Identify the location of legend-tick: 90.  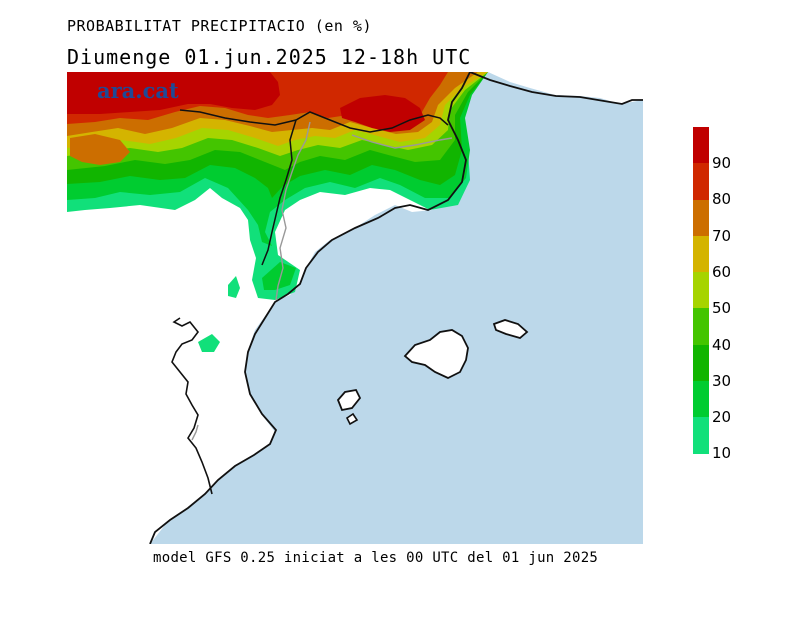
(722, 163).